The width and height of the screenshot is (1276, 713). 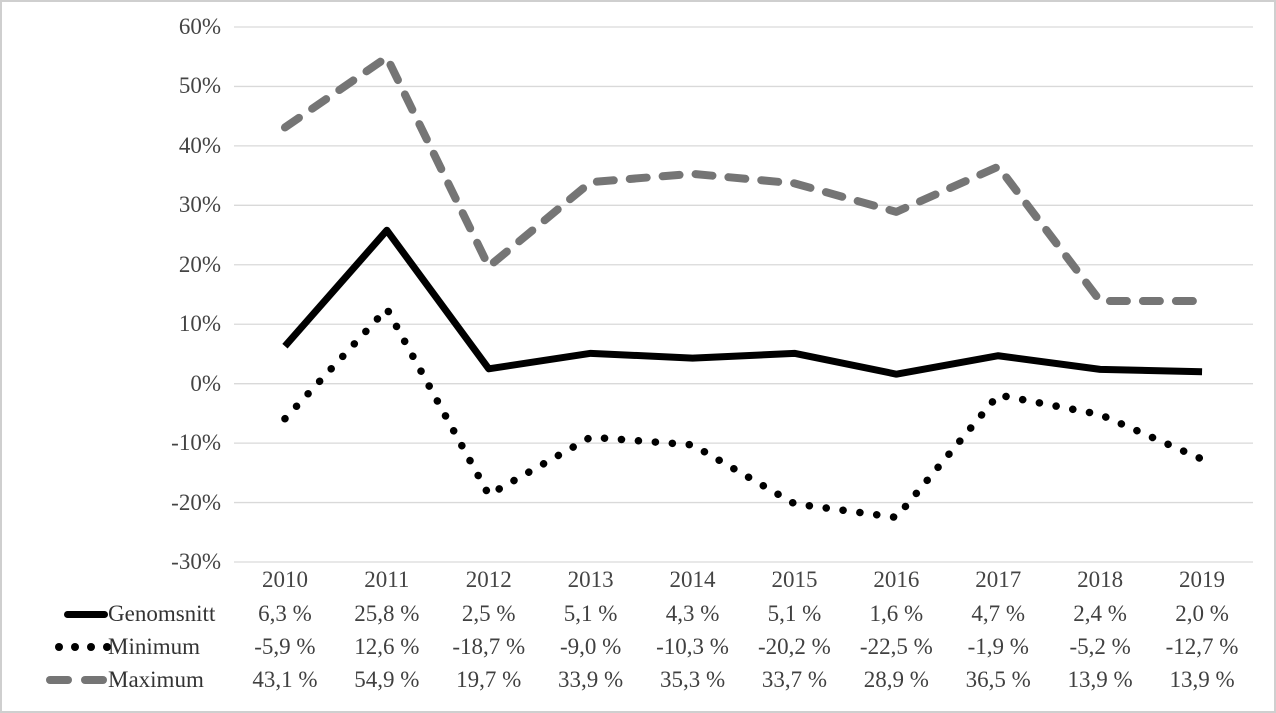 I want to click on table-value-cell: -18,7 %, so click(x=489, y=646).